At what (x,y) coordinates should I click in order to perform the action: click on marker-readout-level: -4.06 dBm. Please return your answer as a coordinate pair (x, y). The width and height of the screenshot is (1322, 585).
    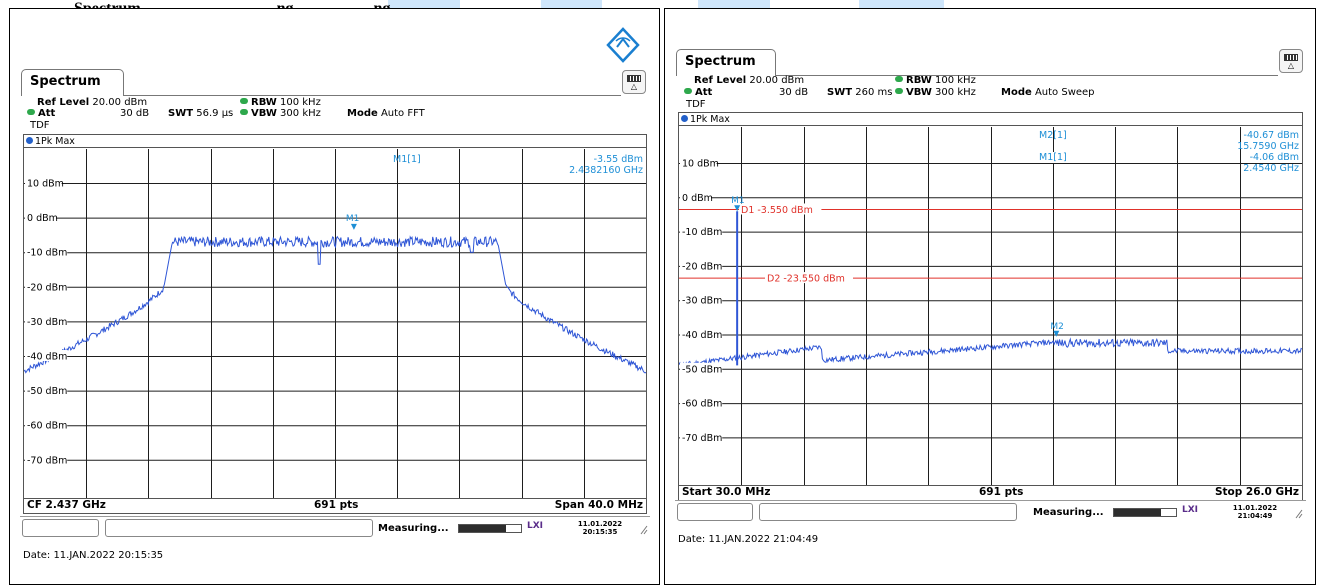
    Looking at the image, I should click on (1274, 157).